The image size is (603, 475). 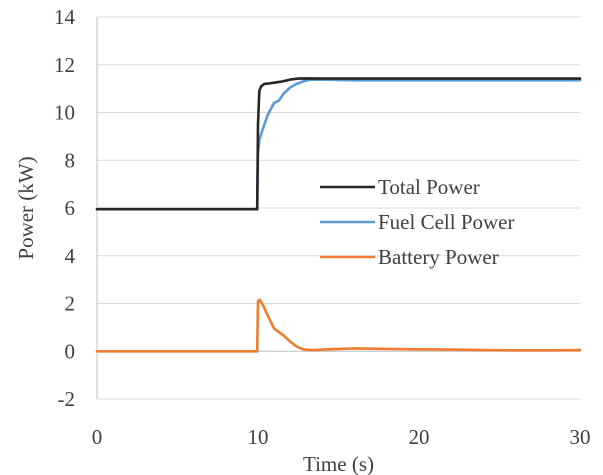 I want to click on legend-label: Fuel Cell Power, so click(x=446, y=222).